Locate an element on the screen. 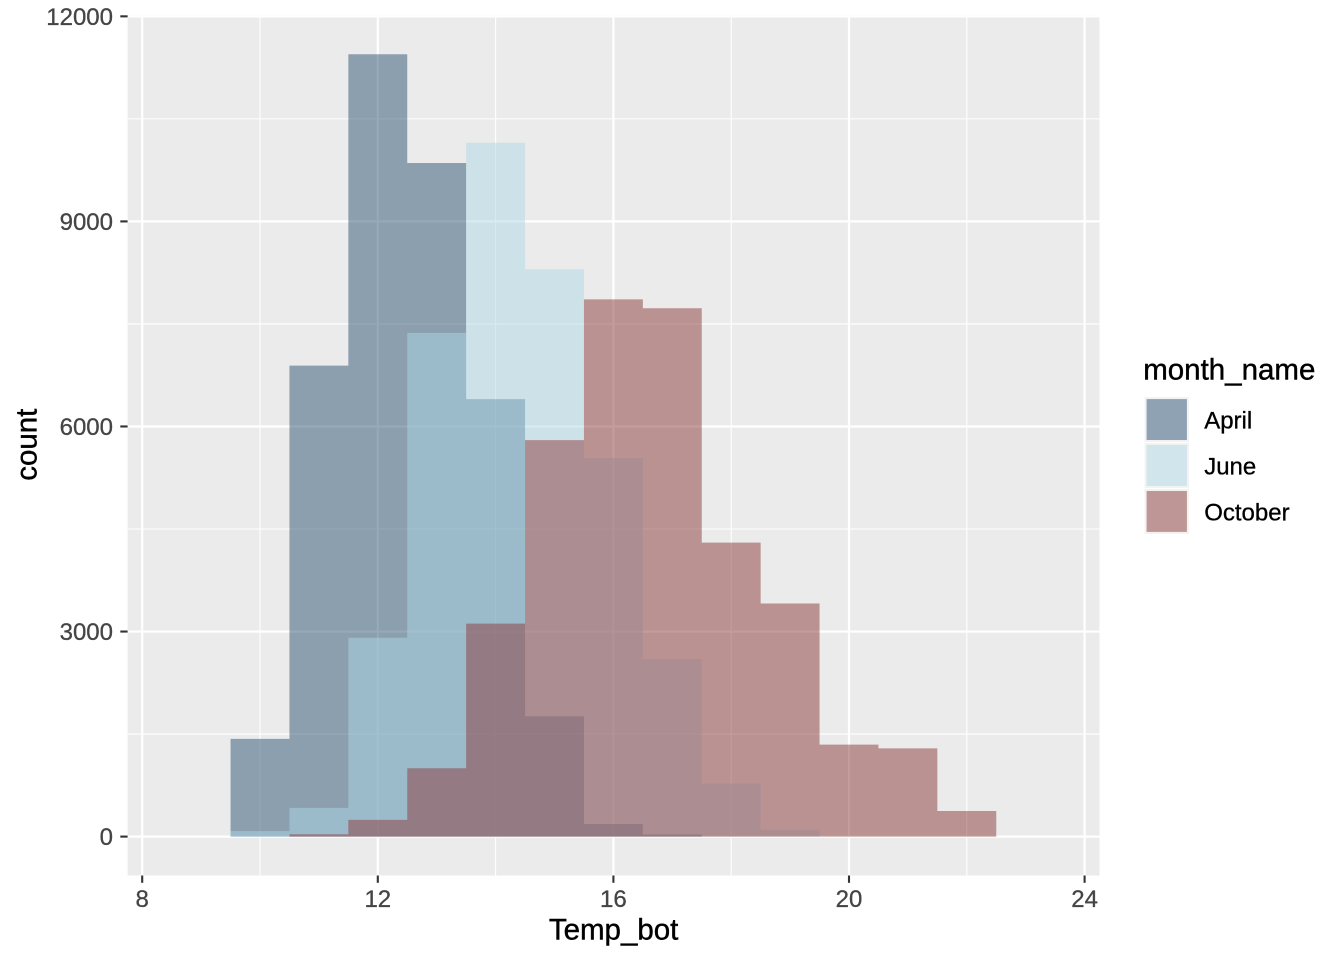  svg-text: month_name is located at coordinates (1229, 370).